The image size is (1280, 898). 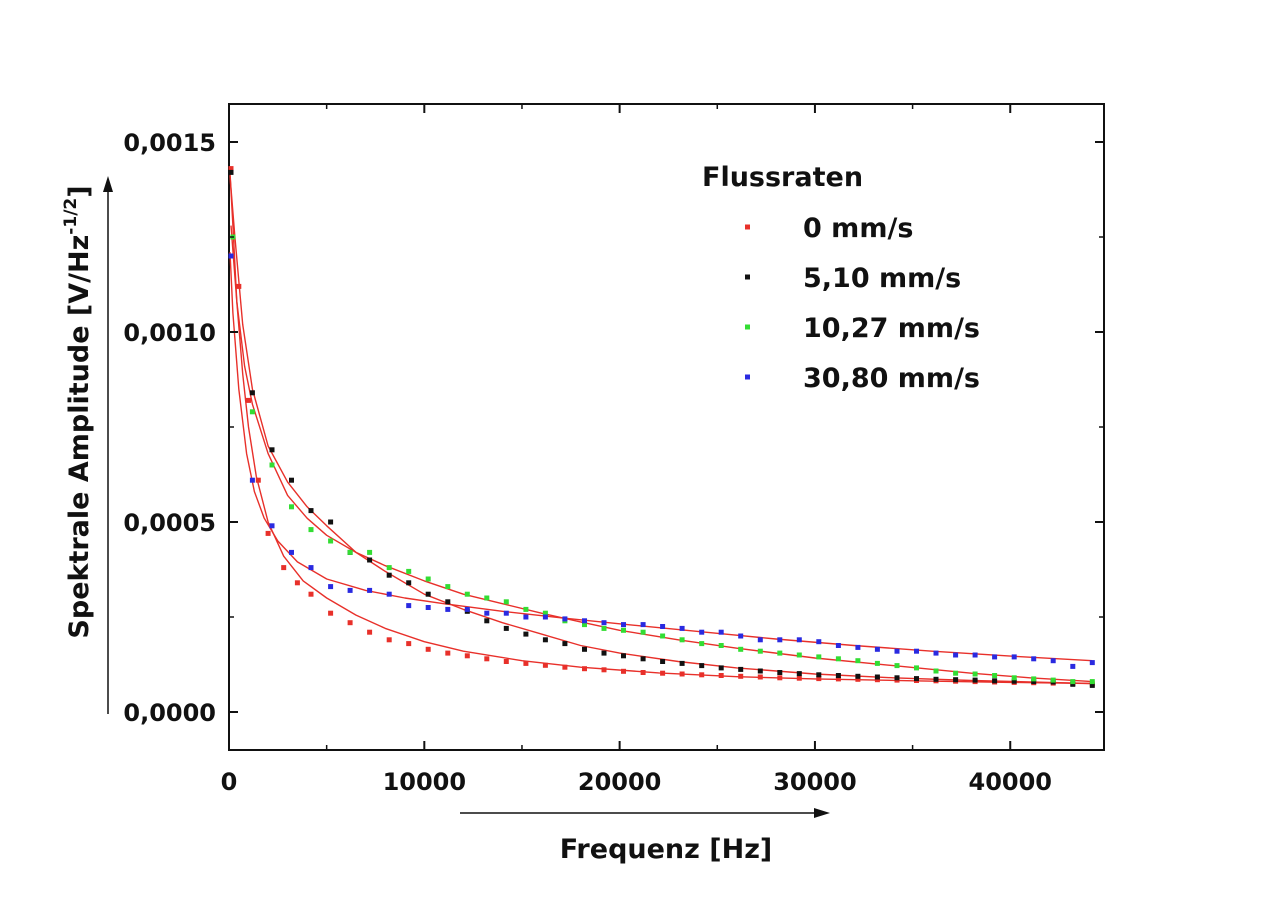 What do you see at coordinates (747, 277) in the screenshot?
I see `legend-marker-5-10-mm-s` at bounding box center [747, 277].